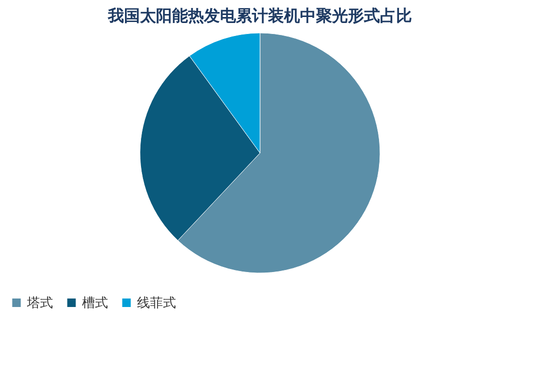  Describe the element at coordinates (156, 303) in the screenshot. I see `legend-label: 线菲式` at that location.